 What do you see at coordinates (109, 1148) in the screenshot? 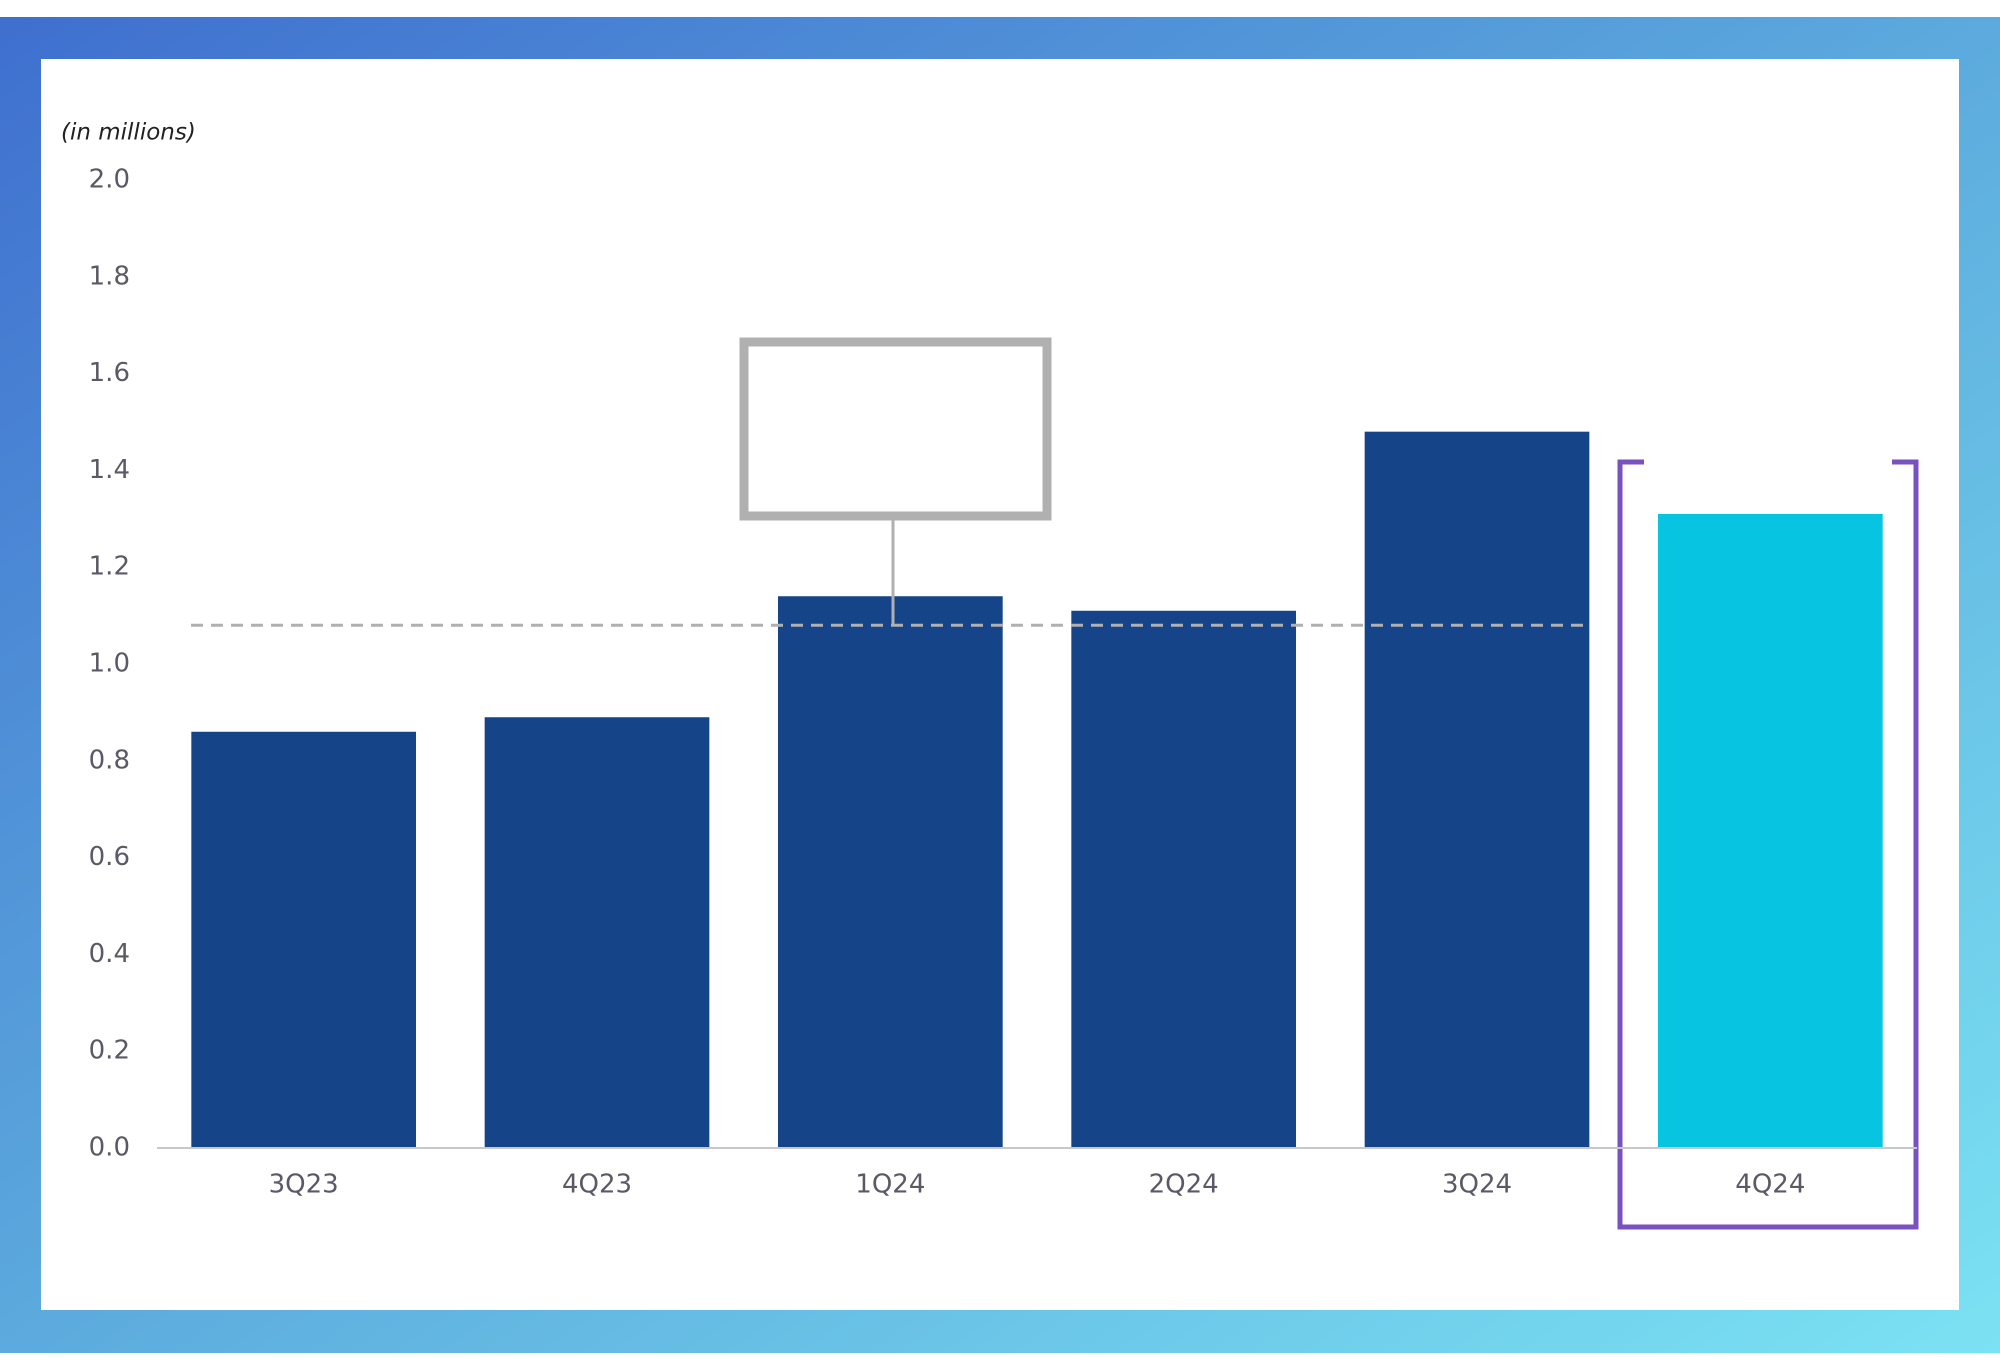
I see `y-tick-label: 0.0` at bounding box center [109, 1148].